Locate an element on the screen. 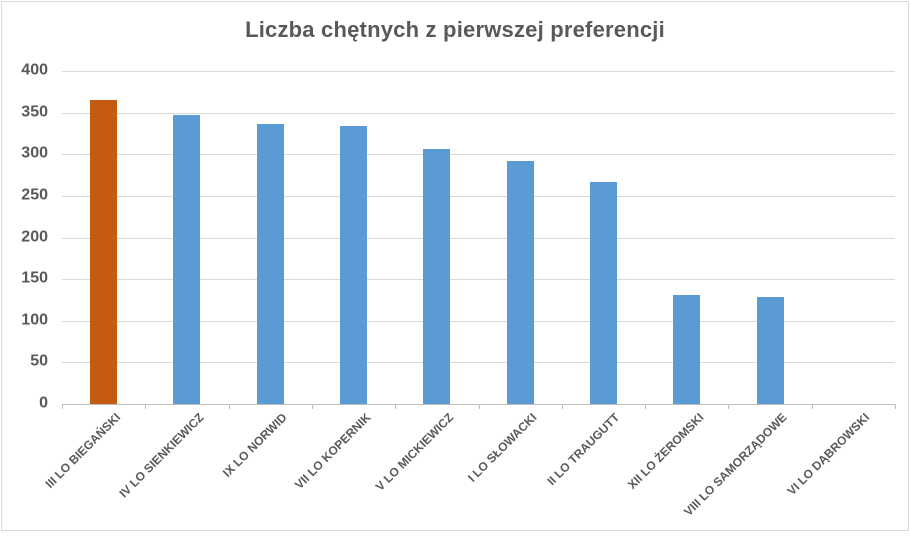  chart-title: Liczba chętnych z pierwszej preferencji is located at coordinates (455, 29).